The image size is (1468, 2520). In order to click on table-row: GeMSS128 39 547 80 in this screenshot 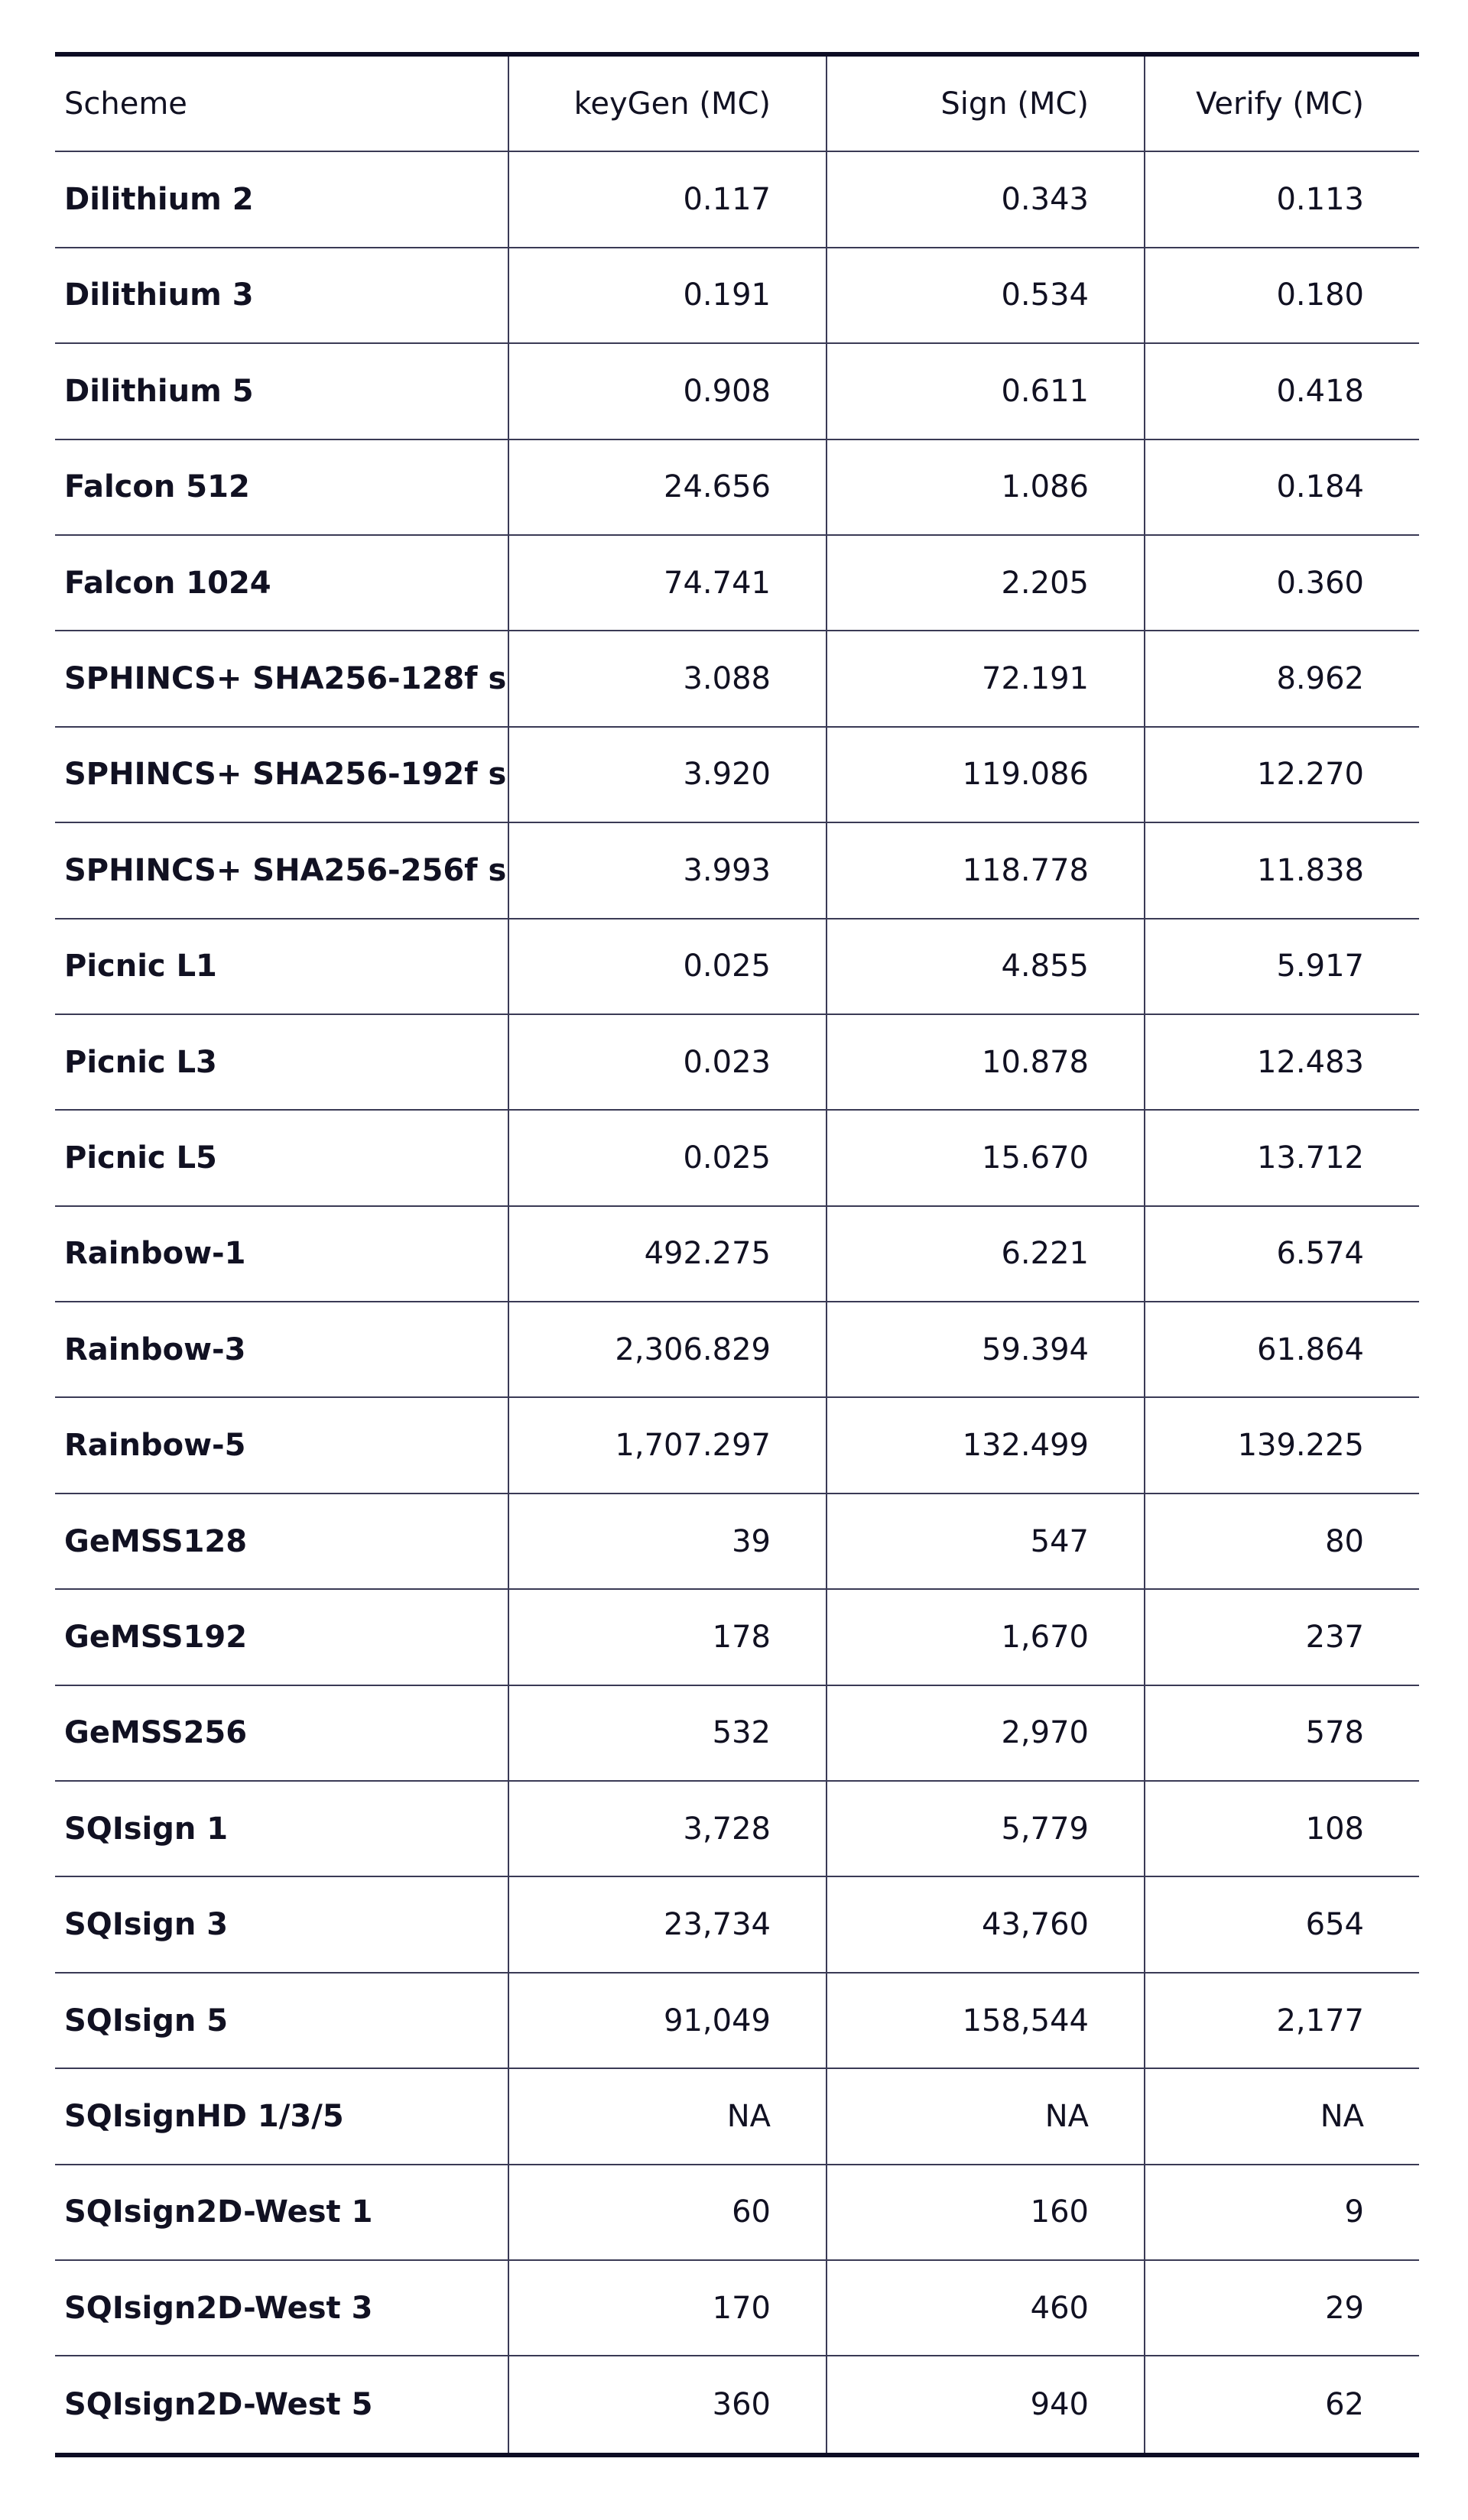, I will do `click(737, 1543)`.